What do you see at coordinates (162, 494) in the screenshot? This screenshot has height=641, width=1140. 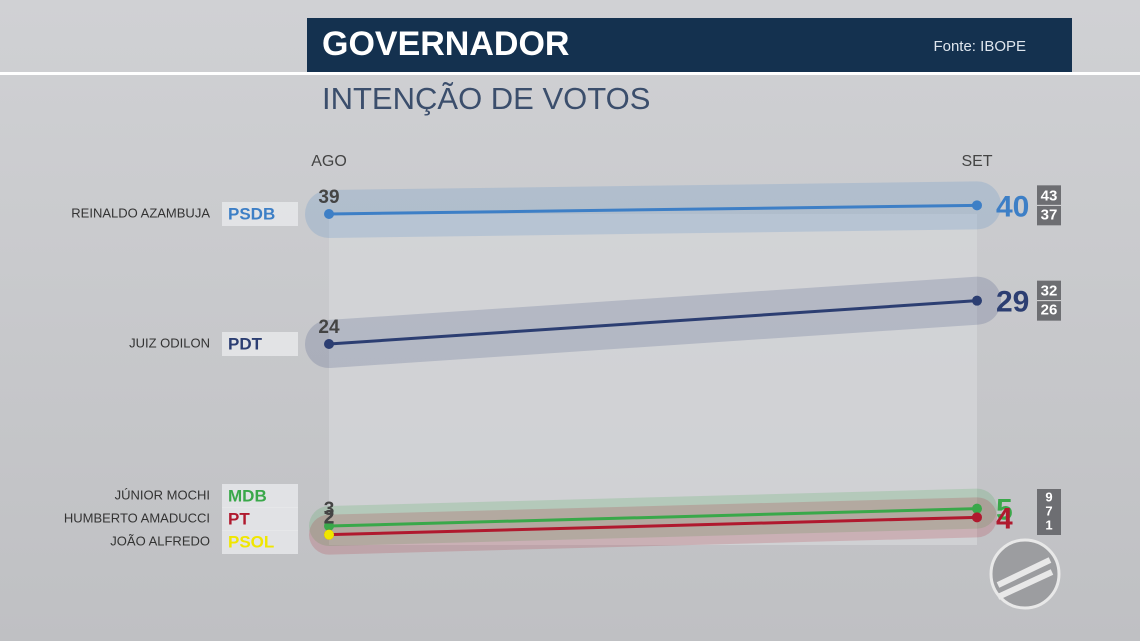 I see `candidate-label: JÚNIOR MOCHI` at bounding box center [162, 494].